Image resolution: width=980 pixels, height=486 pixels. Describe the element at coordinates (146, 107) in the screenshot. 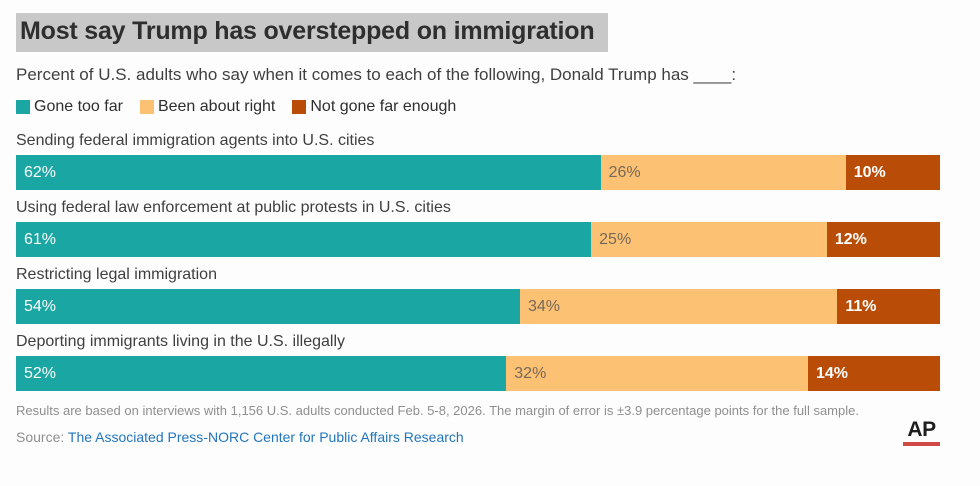

I see `legend-swatch-been-about-right` at that location.